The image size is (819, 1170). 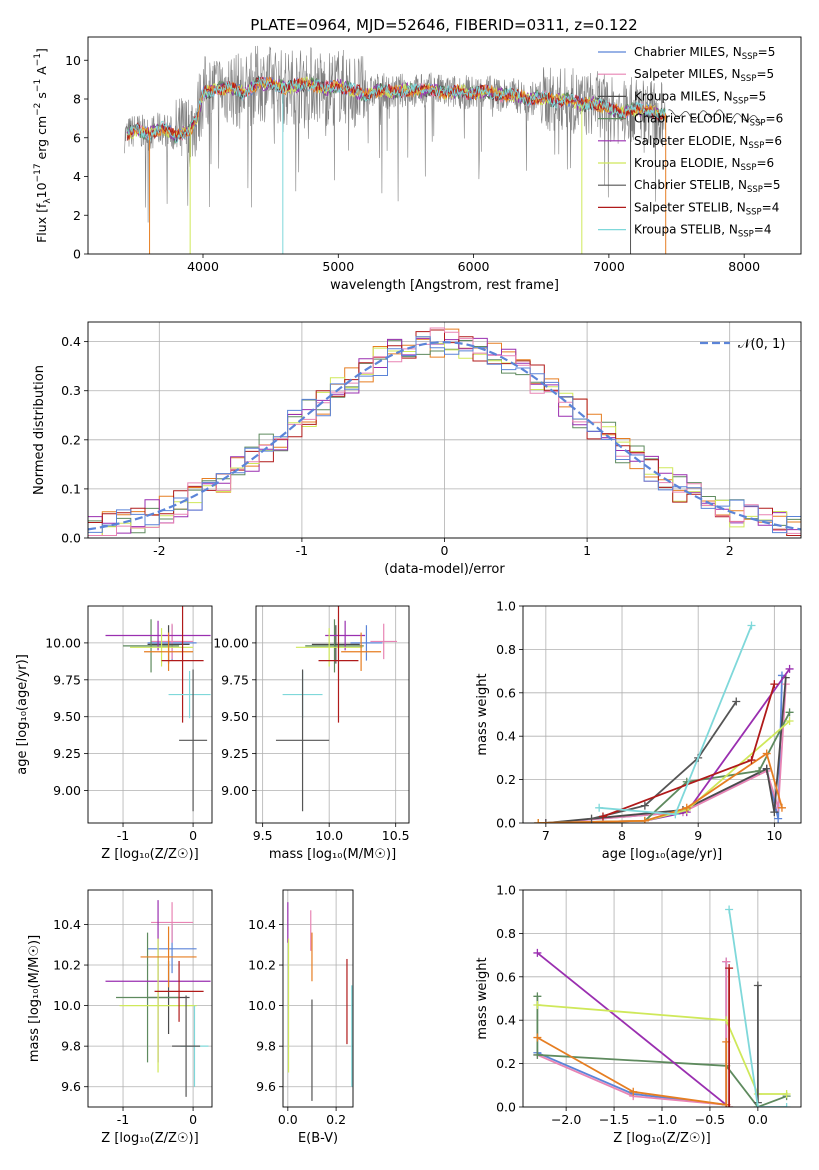 What do you see at coordinates (444, 436) in the screenshot?
I see `residual-histogram` at bounding box center [444, 436].